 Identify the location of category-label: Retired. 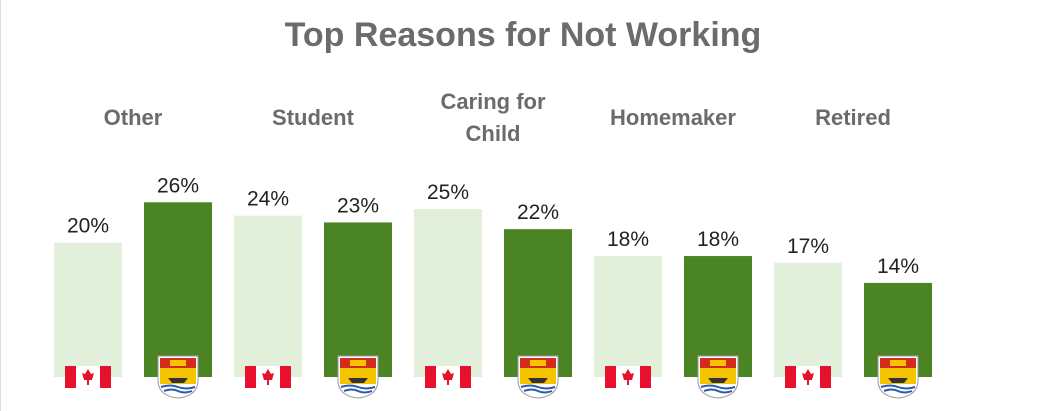
(853, 117).